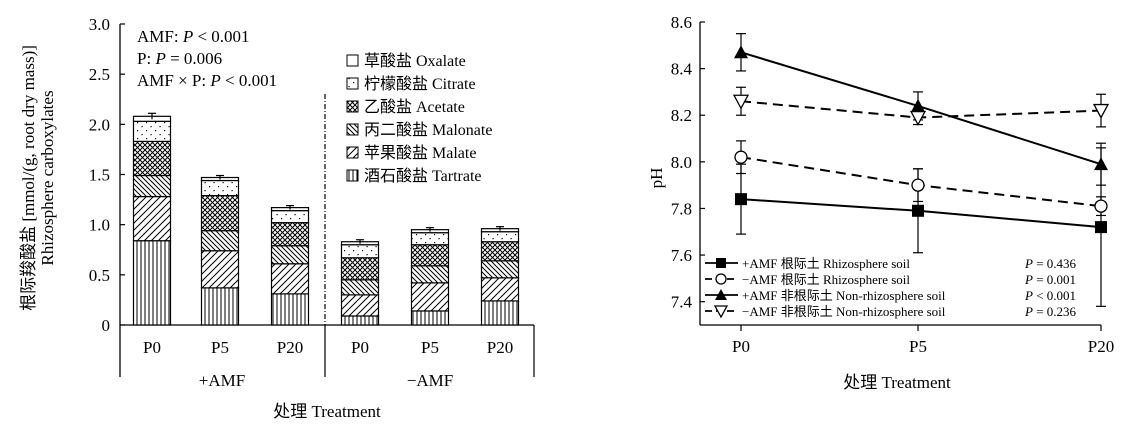  What do you see at coordinates (352, 129) in the screenshot?
I see `legend-swatch-bdiag` at bounding box center [352, 129].